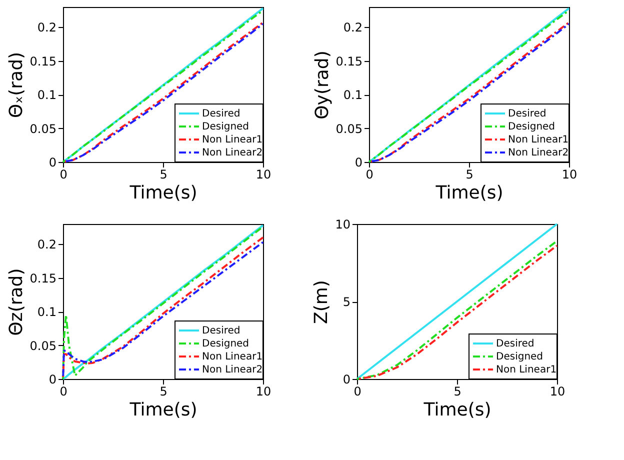 Image resolution: width=624 pixels, height=460 pixels. I want to click on y-tick-label: 10, so click(342, 225).